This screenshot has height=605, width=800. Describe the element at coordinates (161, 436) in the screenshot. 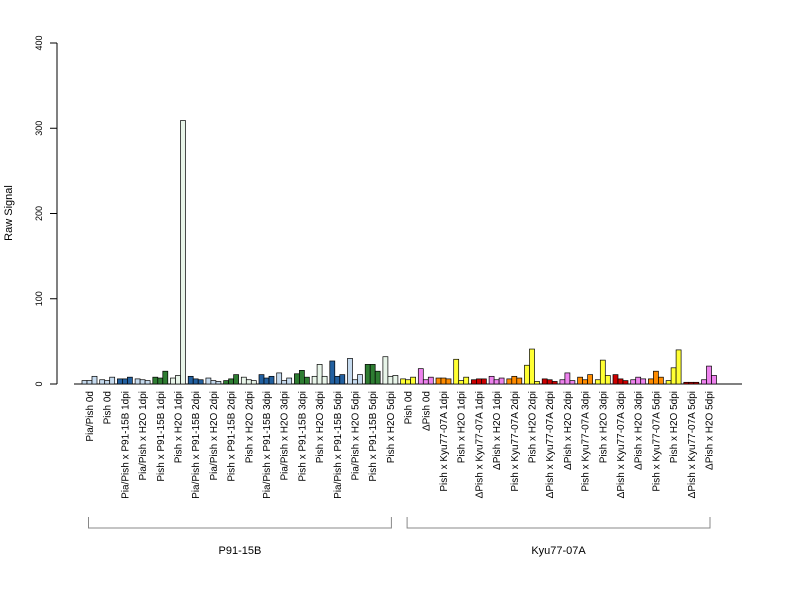

I see `x-tick-label: Pish x P91-15B 1dpi` at that location.